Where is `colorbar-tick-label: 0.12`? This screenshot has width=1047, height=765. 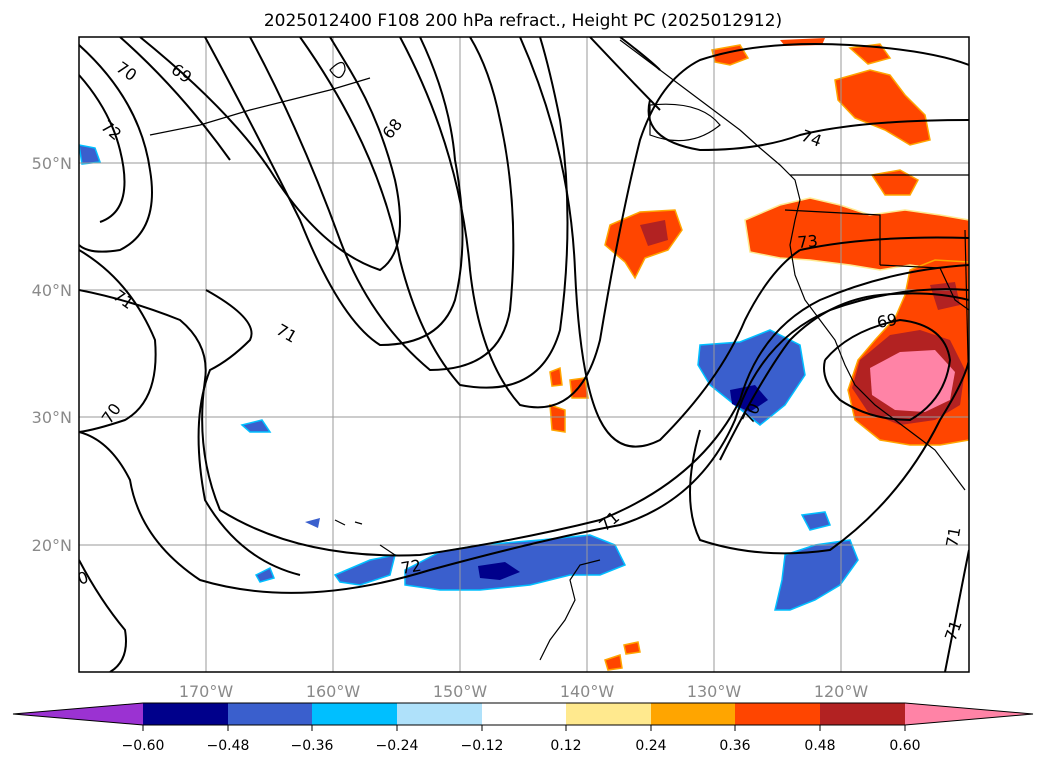 colorbar-tick-label: 0.12 is located at coordinates (565, 746).